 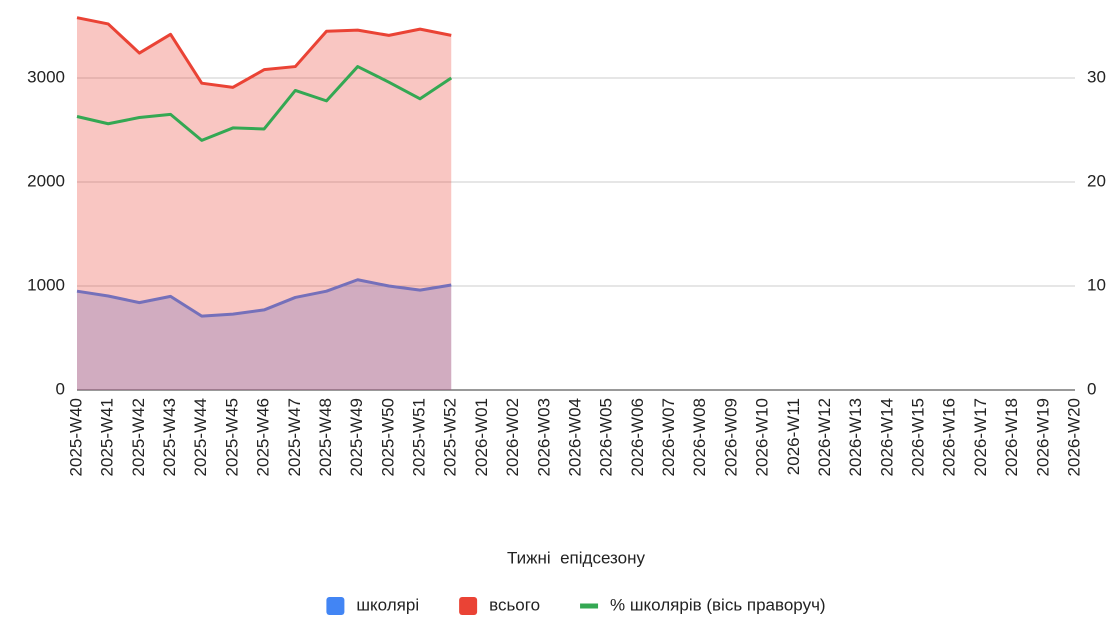 What do you see at coordinates (793, 436) in the screenshot?
I see `x-tick-label: 2026-W11` at bounding box center [793, 436].